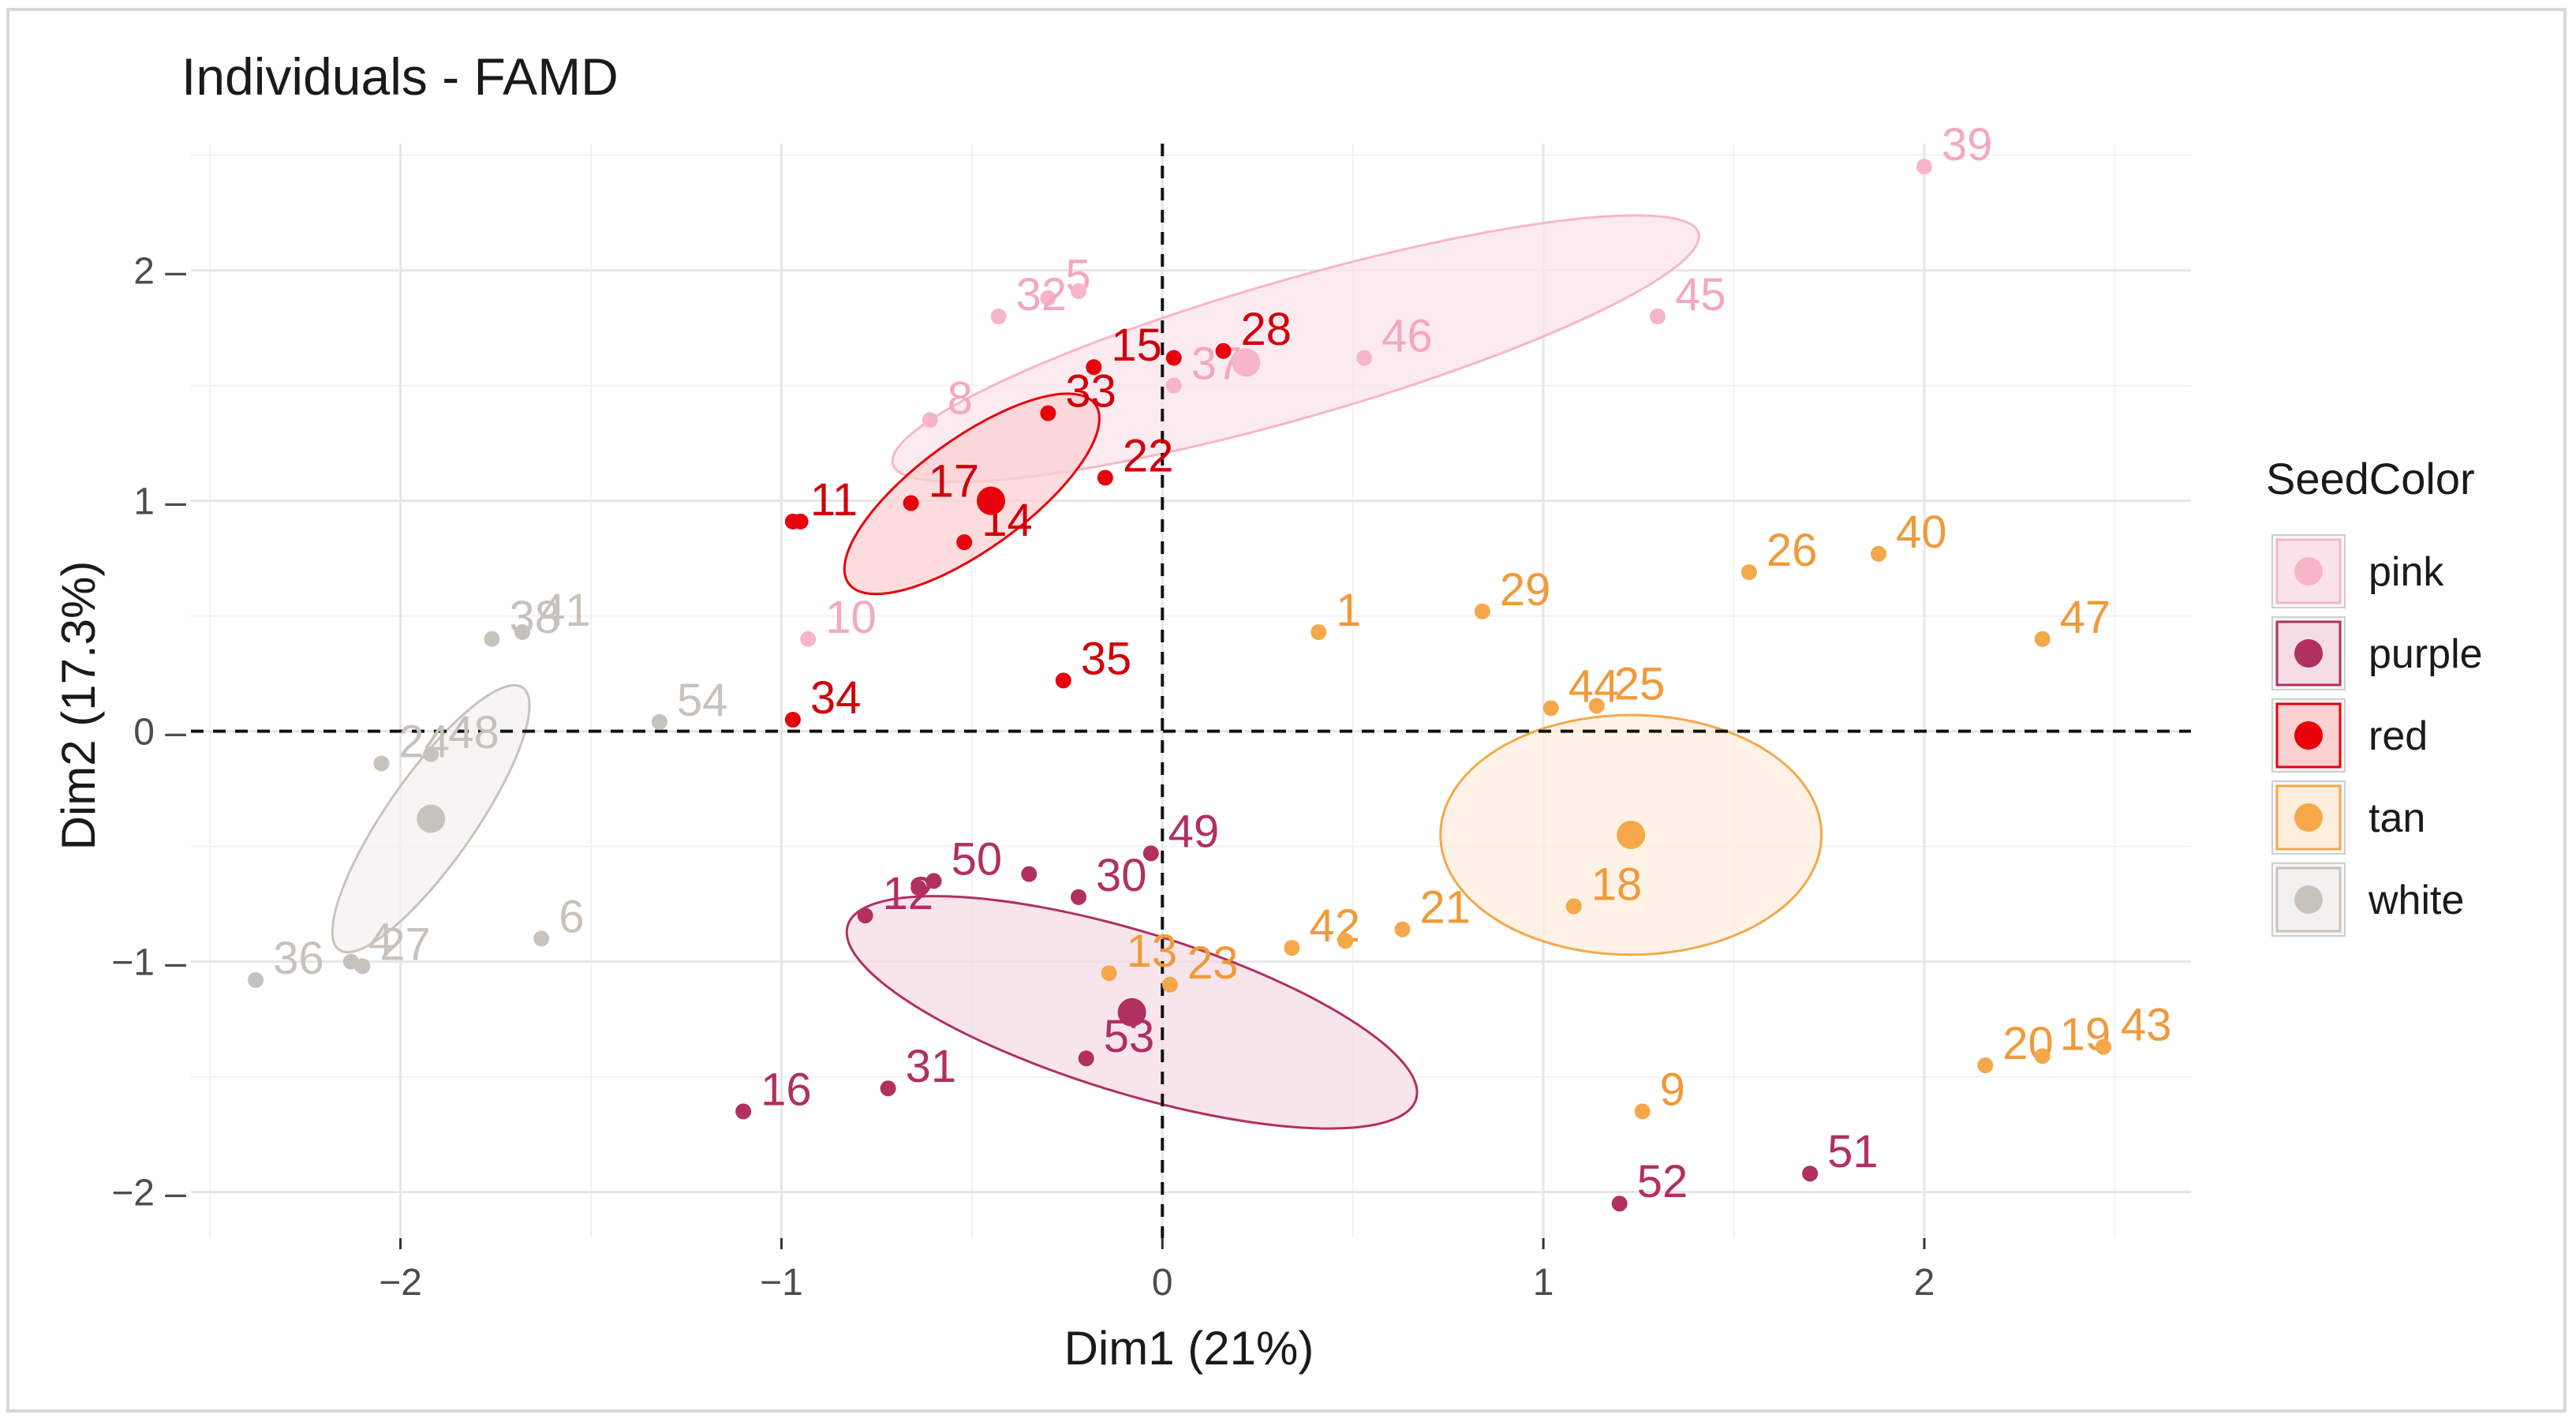 Image resolution: width=2576 pixels, height=1422 pixels. What do you see at coordinates (2374, 695) in the screenshot?
I see `legend: SeedColor pink purple red tan white` at bounding box center [2374, 695].